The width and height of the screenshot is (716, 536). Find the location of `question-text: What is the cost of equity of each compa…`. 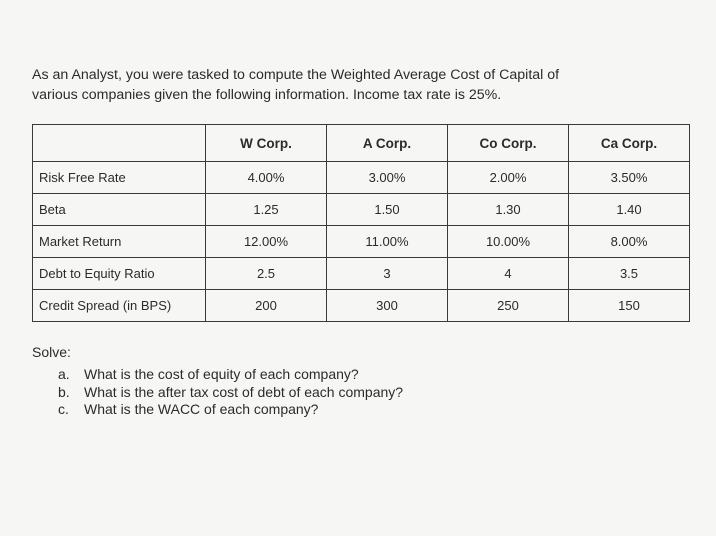

question-text: What is the cost of equity of each compa… is located at coordinates (221, 374).